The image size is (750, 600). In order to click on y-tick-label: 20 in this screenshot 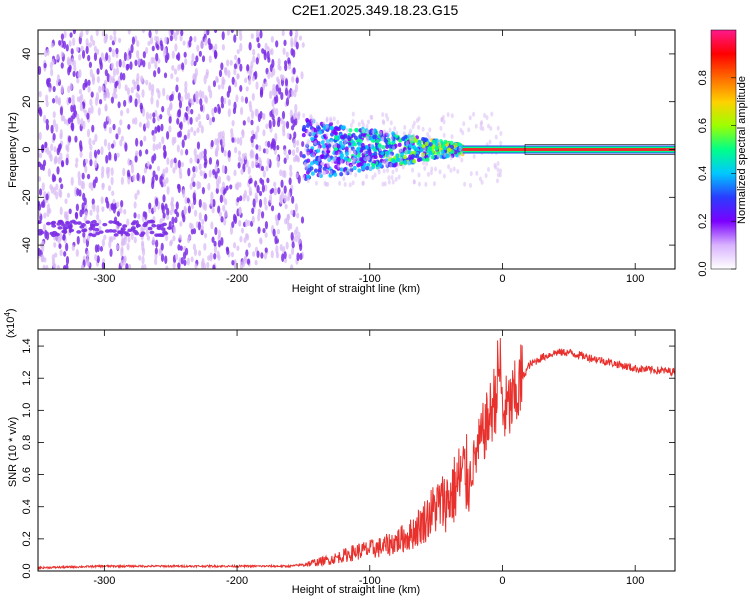, I will do `click(27, 102)`.